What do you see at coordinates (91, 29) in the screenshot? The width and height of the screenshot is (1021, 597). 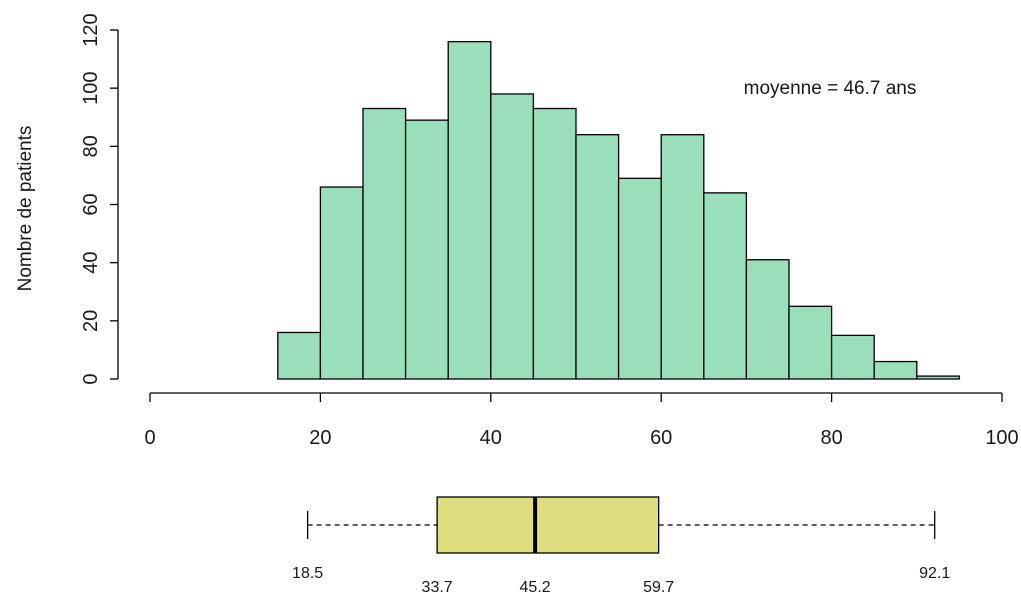 I see `y-tick-label: 120` at bounding box center [91, 29].